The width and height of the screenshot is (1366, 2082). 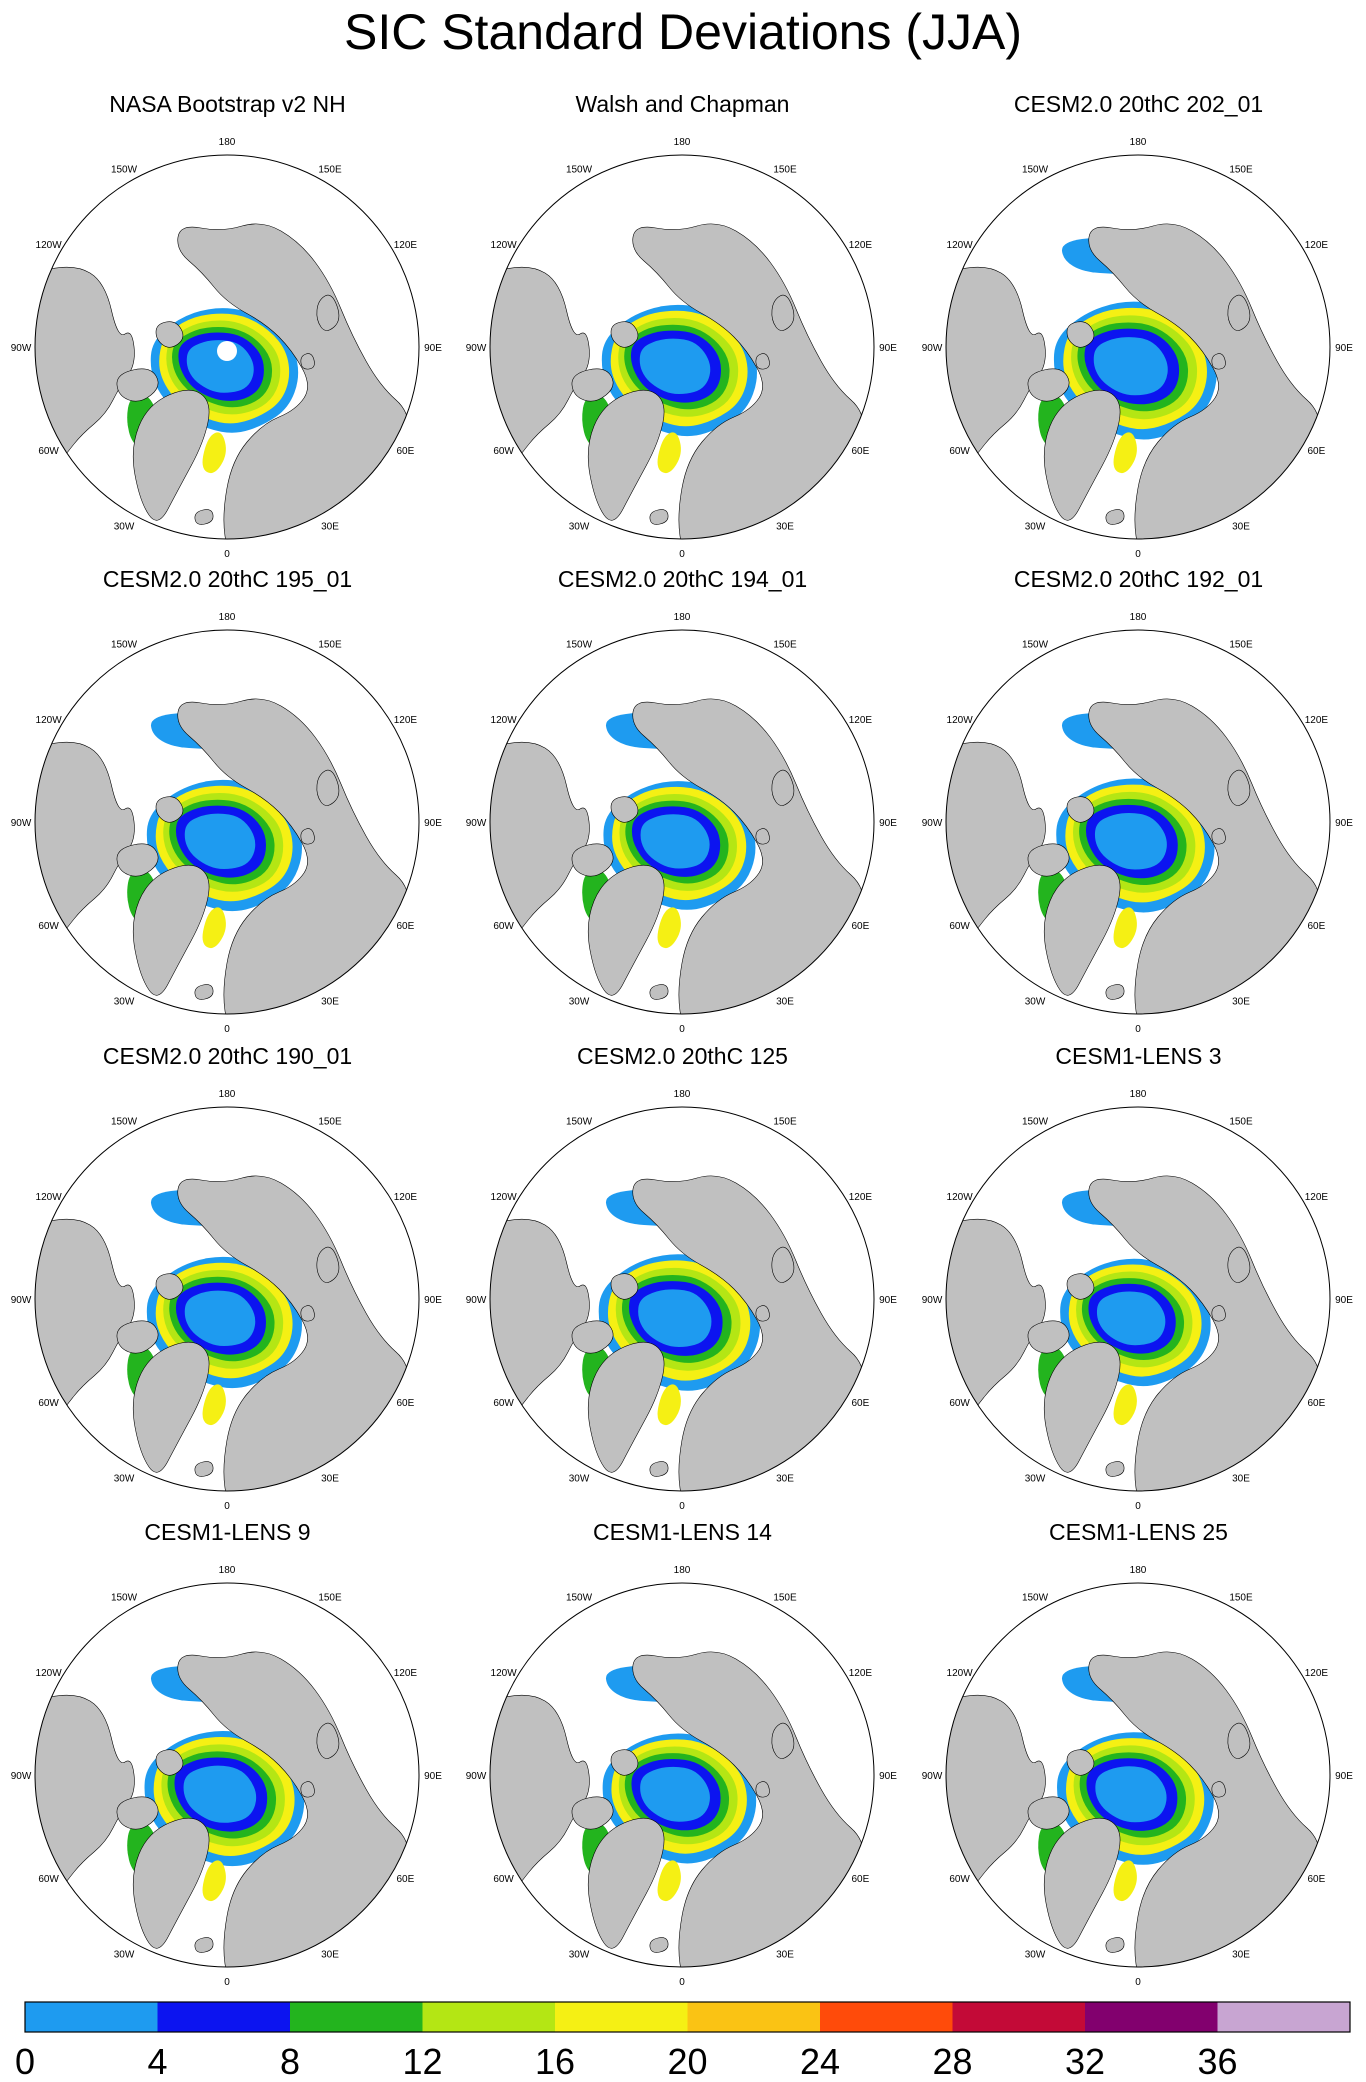 I want to click on colorbar-tick-label: 32, so click(x=1085, y=2061).